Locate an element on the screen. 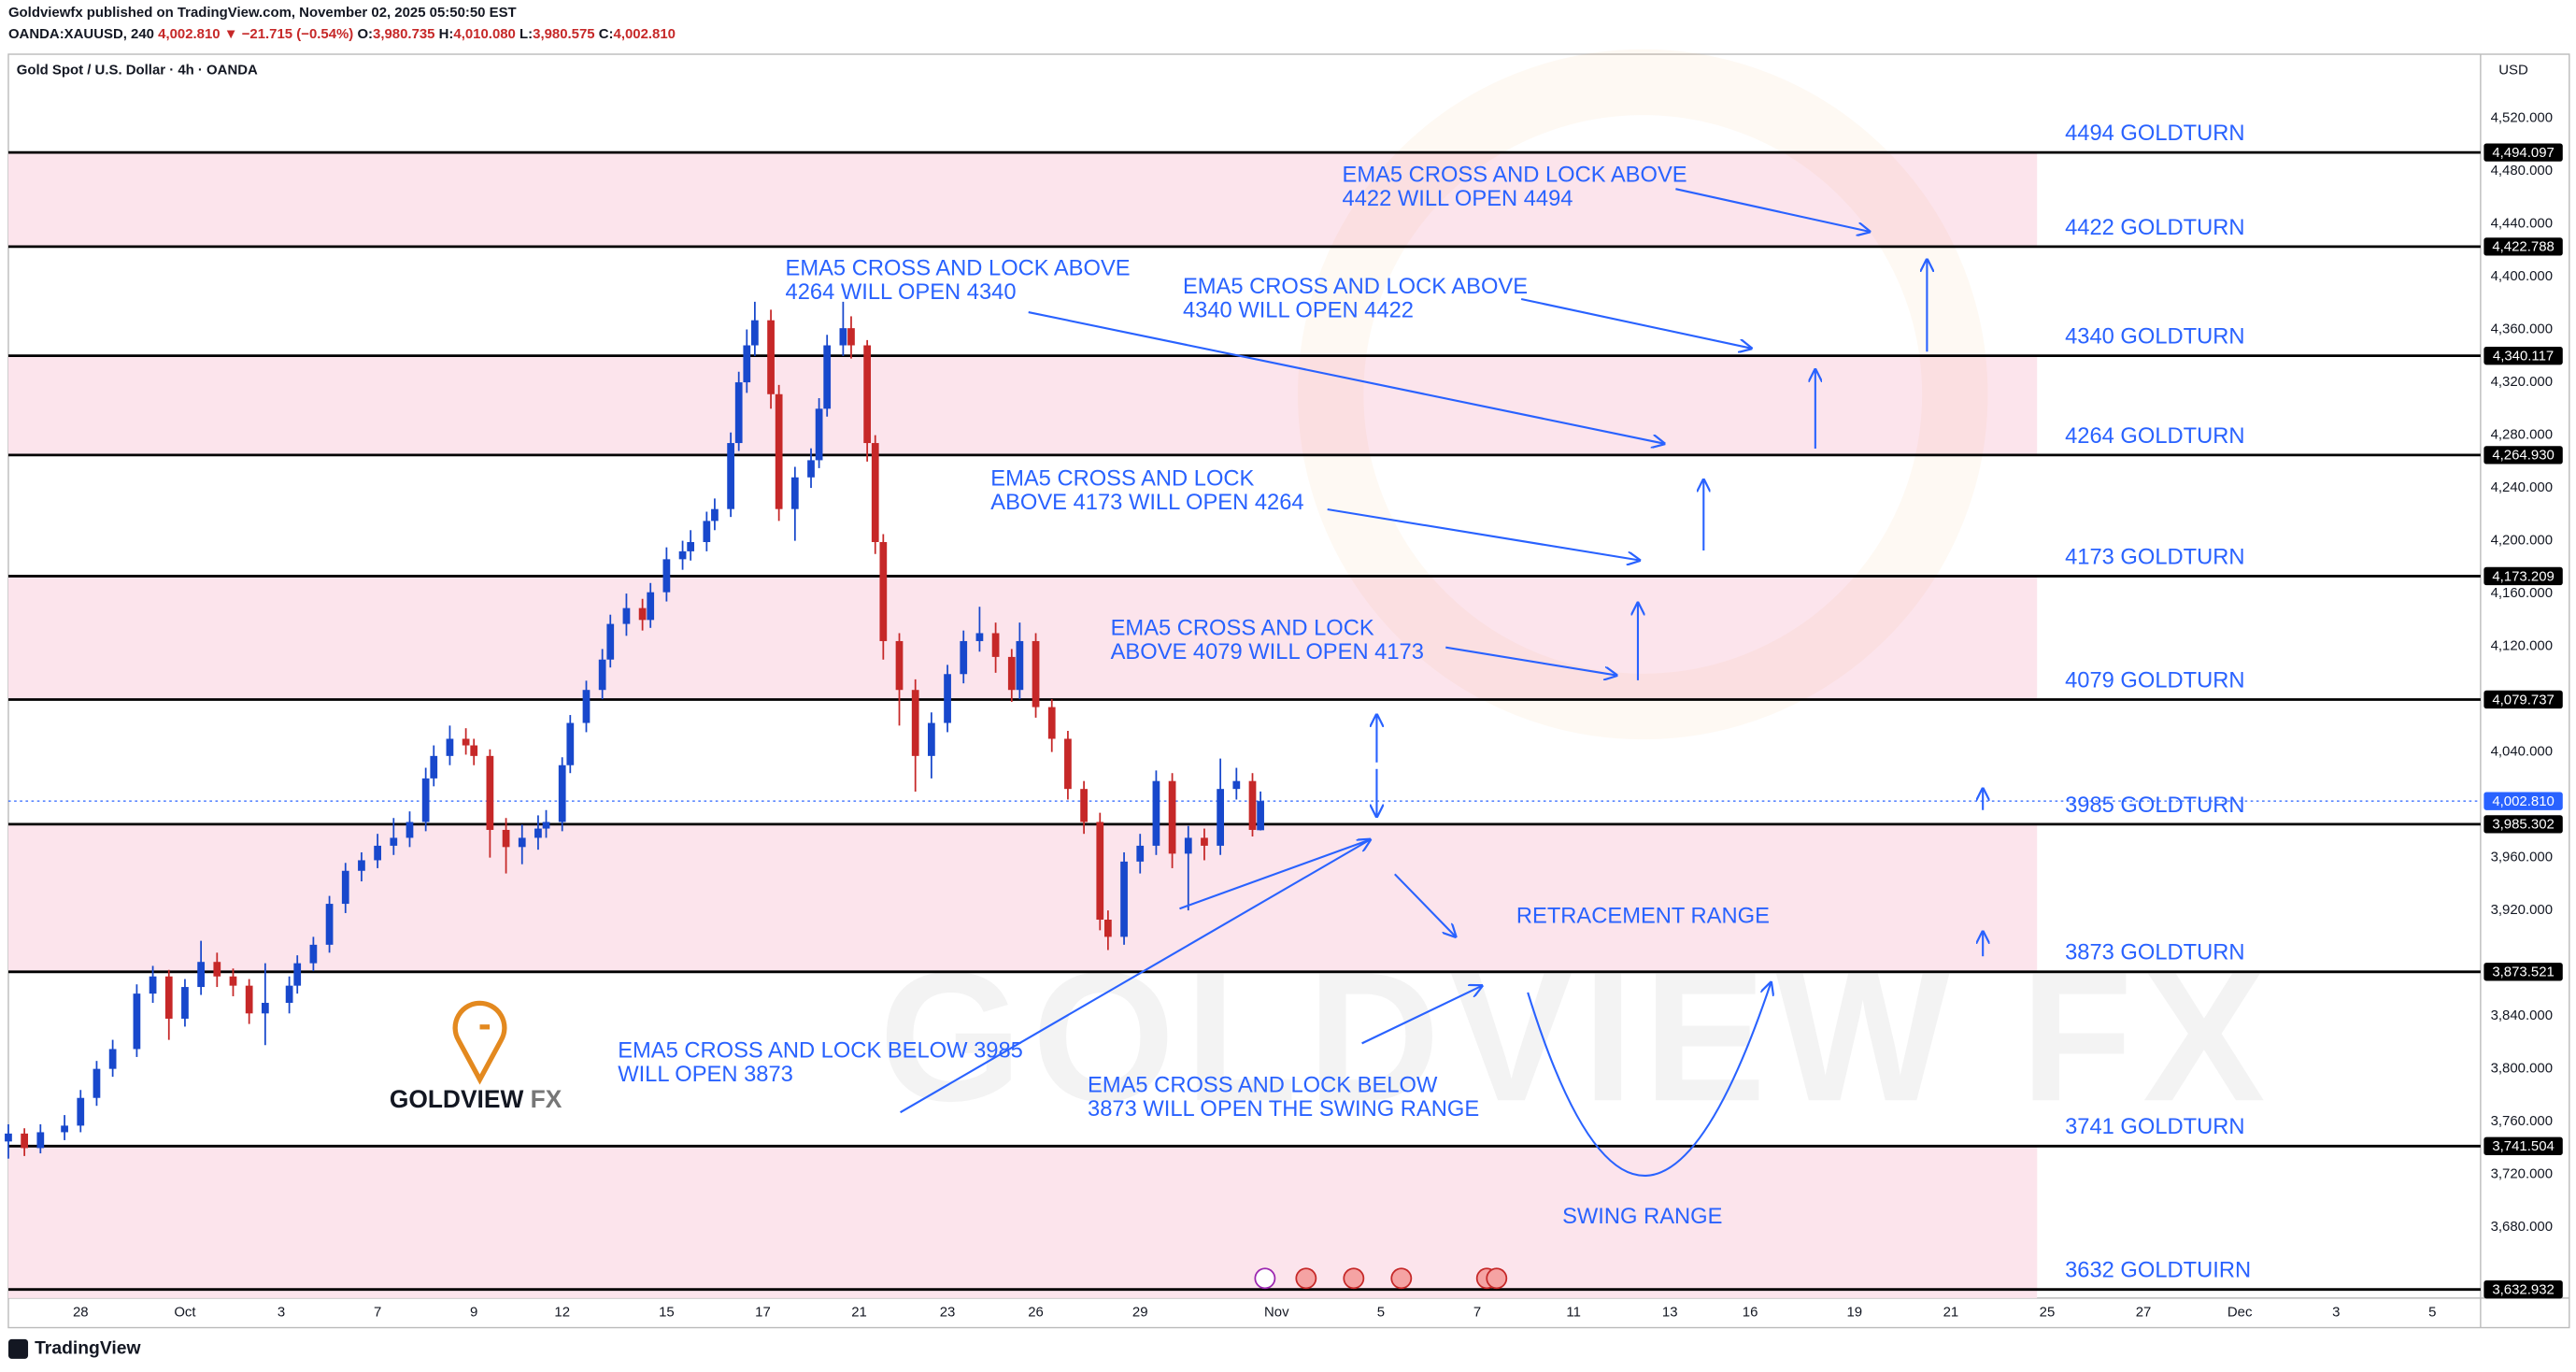 This screenshot has height=1372, width=2576. x-tick-label: Oct is located at coordinates (185, 1313).